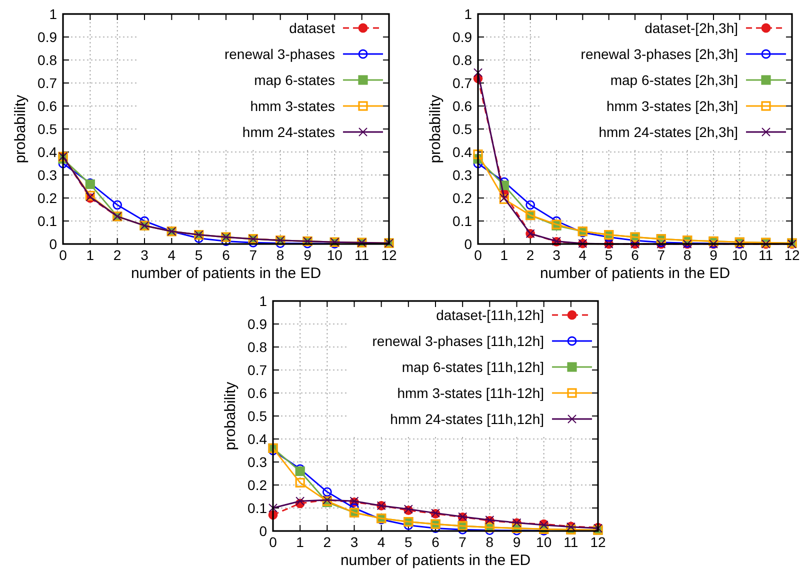 This screenshot has height=571, width=808. What do you see at coordinates (288, 132) in the screenshot?
I see `legend-label: hmm 24-states` at bounding box center [288, 132].